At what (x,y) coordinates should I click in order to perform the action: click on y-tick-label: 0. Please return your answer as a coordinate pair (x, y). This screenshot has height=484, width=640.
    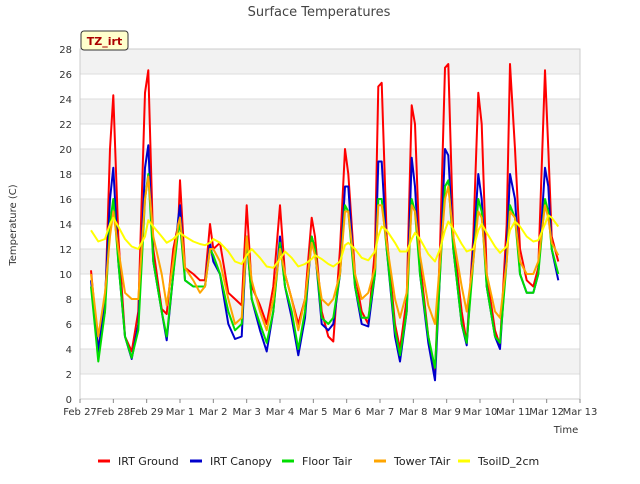
    Looking at the image, I should click on (69, 400).